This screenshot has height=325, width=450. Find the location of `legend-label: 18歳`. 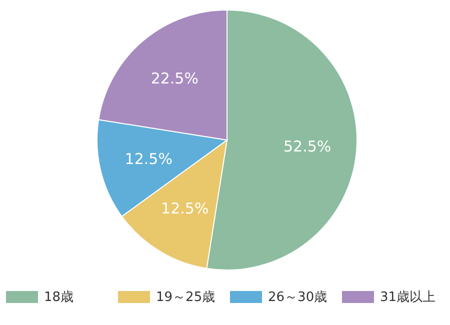

legend-label: 18歳 is located at coordinates (59, 297).